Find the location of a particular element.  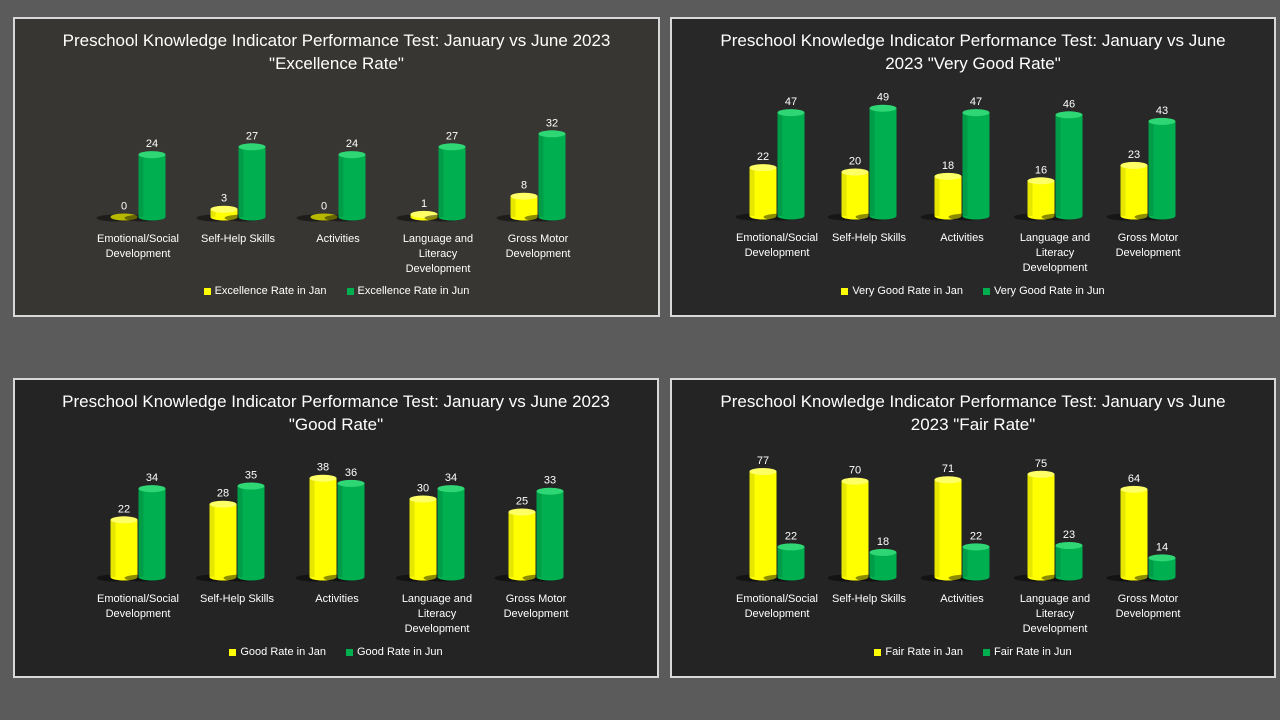

data-label-jun: 46 is located at coordinates (1069, 104).